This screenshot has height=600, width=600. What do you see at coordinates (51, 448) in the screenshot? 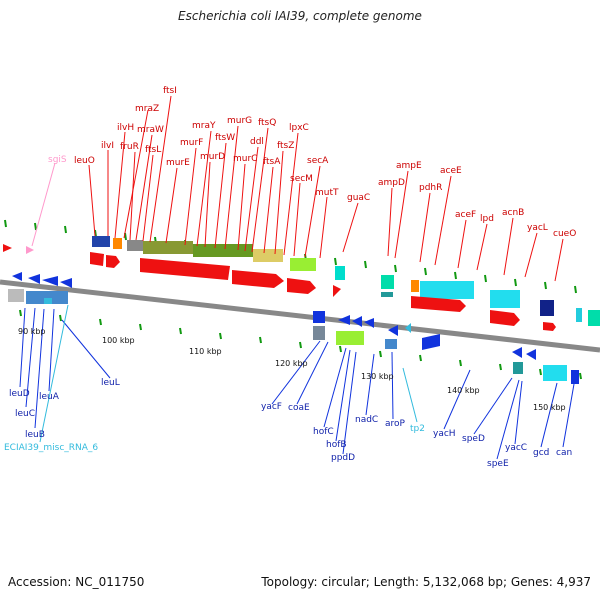
I see `gene-label: ECIAI39_misc_RNA_6` at bounding box center [51, 448].